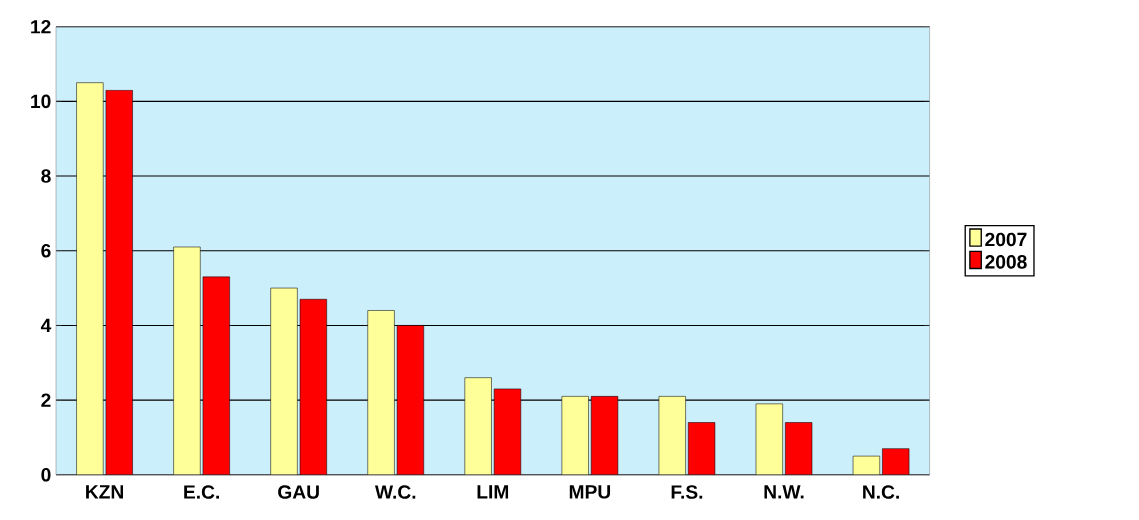 This screenshot has width=1139, height=520. What do you see at coordinates (881, 492) in the screenshot?
I see `x-tick-label: N.C.` at bounding box center [881, 492].